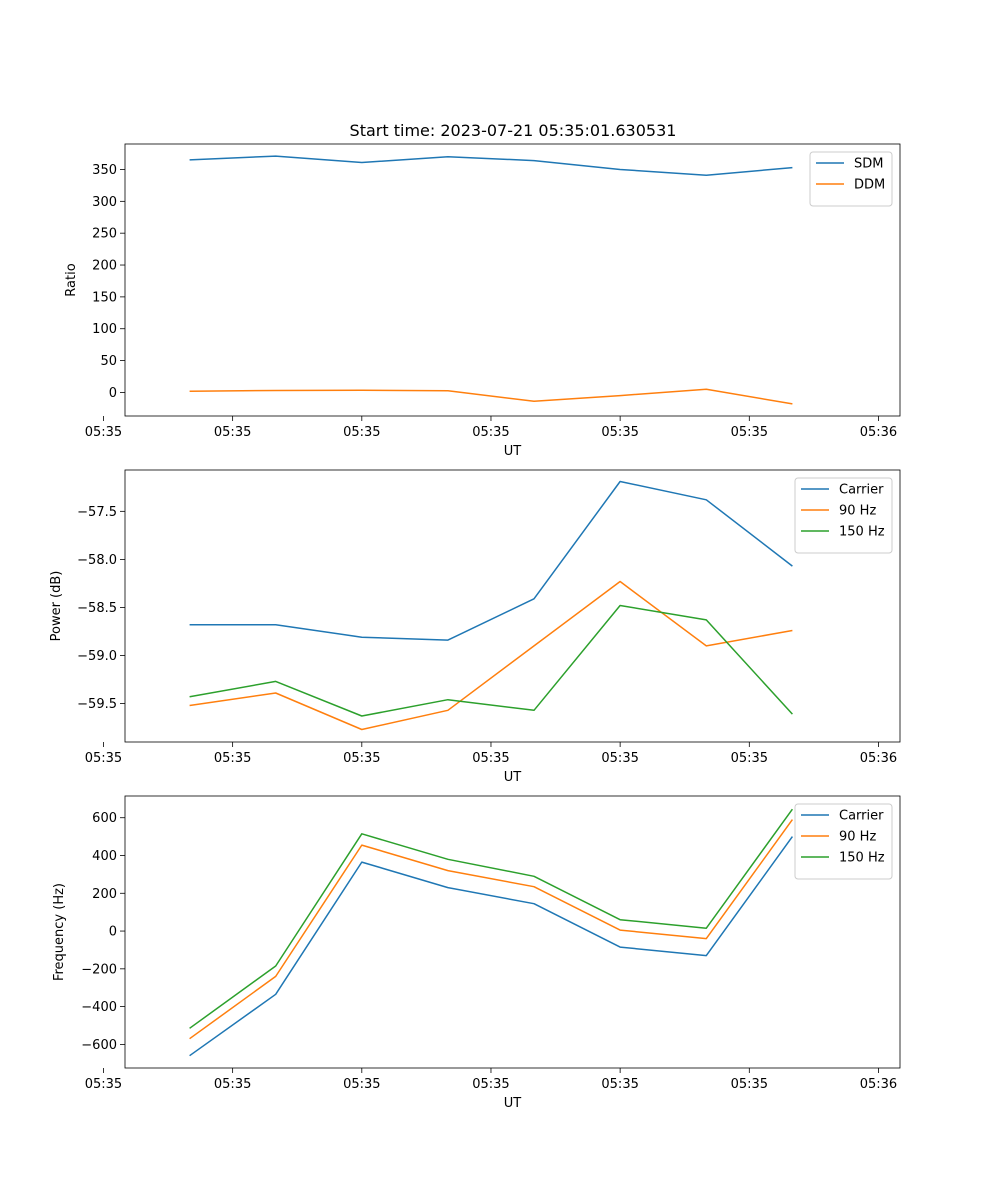  What do you see at coordinates (104, 202) in the screenshot?
I see `y-tick-label: 300` at bounding box center [104, 202].